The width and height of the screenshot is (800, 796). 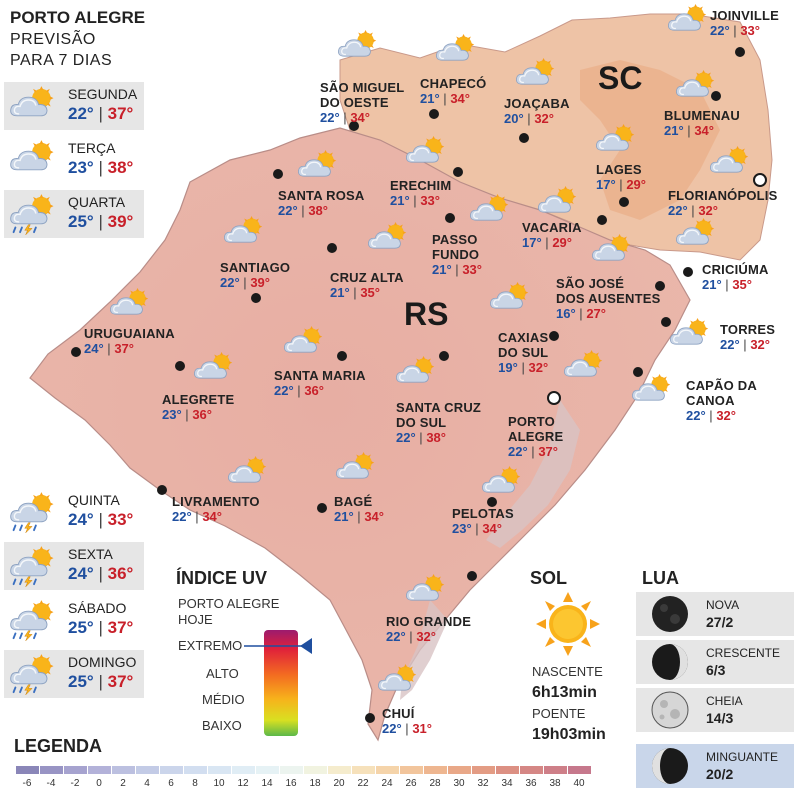 What do you see at coordinates (460, 98) in the screenshot?
I see `max-temp: 34°` at bounding box center [460, 98].